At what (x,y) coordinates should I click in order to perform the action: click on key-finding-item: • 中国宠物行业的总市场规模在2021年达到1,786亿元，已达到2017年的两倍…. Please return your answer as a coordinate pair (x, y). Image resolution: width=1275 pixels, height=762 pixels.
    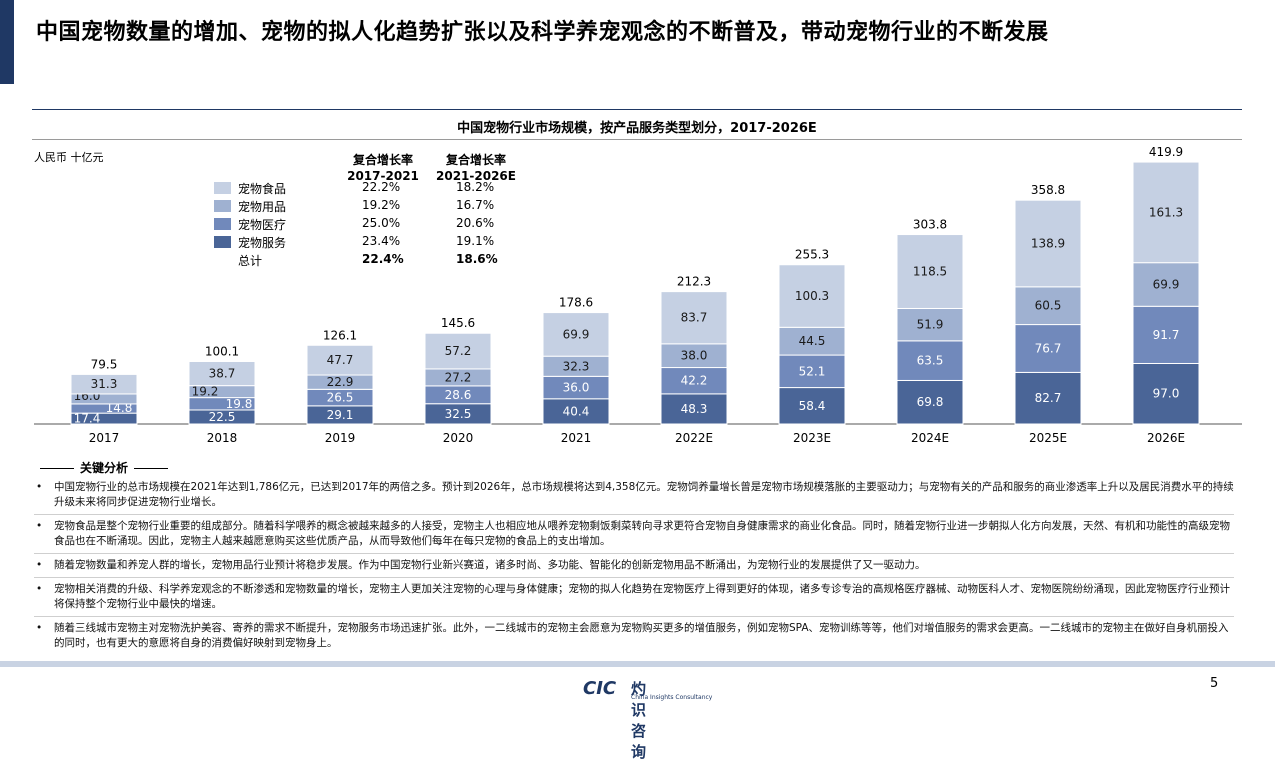
    Looking at the image, I should click on (634, 495).